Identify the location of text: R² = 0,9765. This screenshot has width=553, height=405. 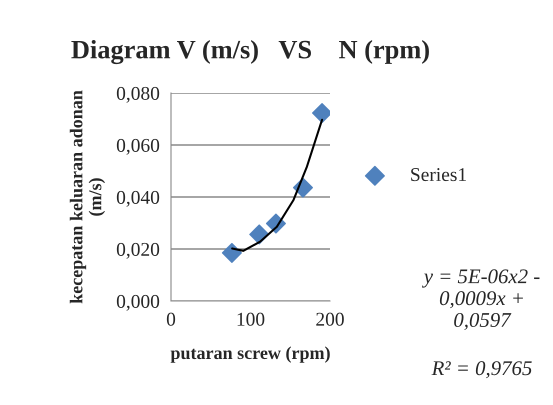
(482, 369).